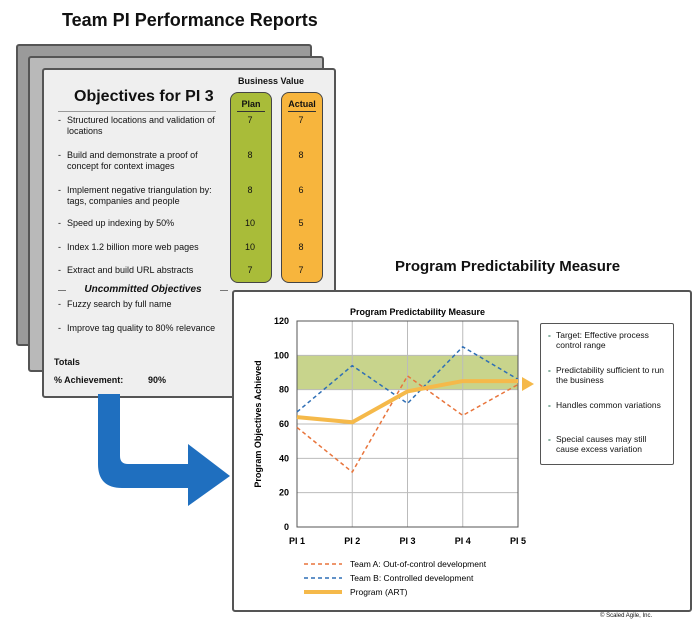  What do you see at coordinates (463, 541) in the screenshot?
I see `x-tick-label: PI 4` at bounding box center [463, 541].